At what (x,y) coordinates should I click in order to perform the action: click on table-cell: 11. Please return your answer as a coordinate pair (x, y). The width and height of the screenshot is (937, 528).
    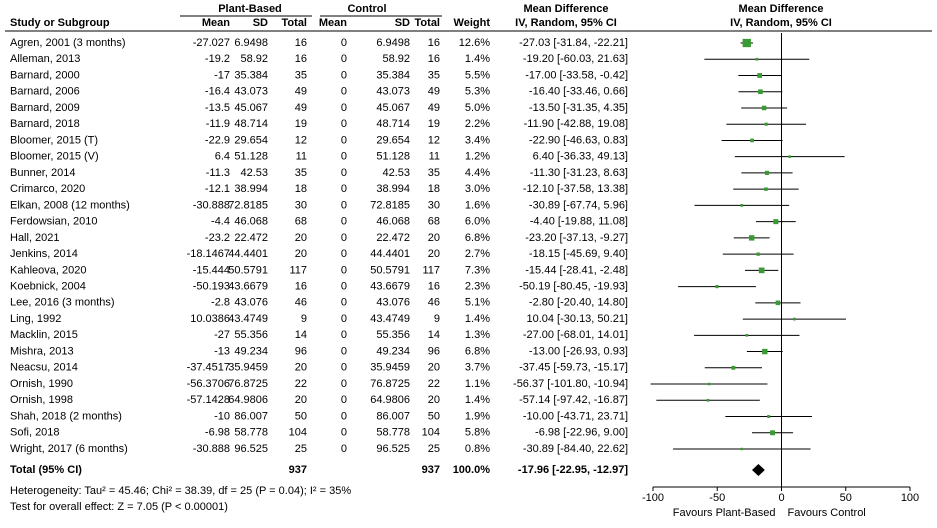
    Looking at the image, I should click on (434, 157).